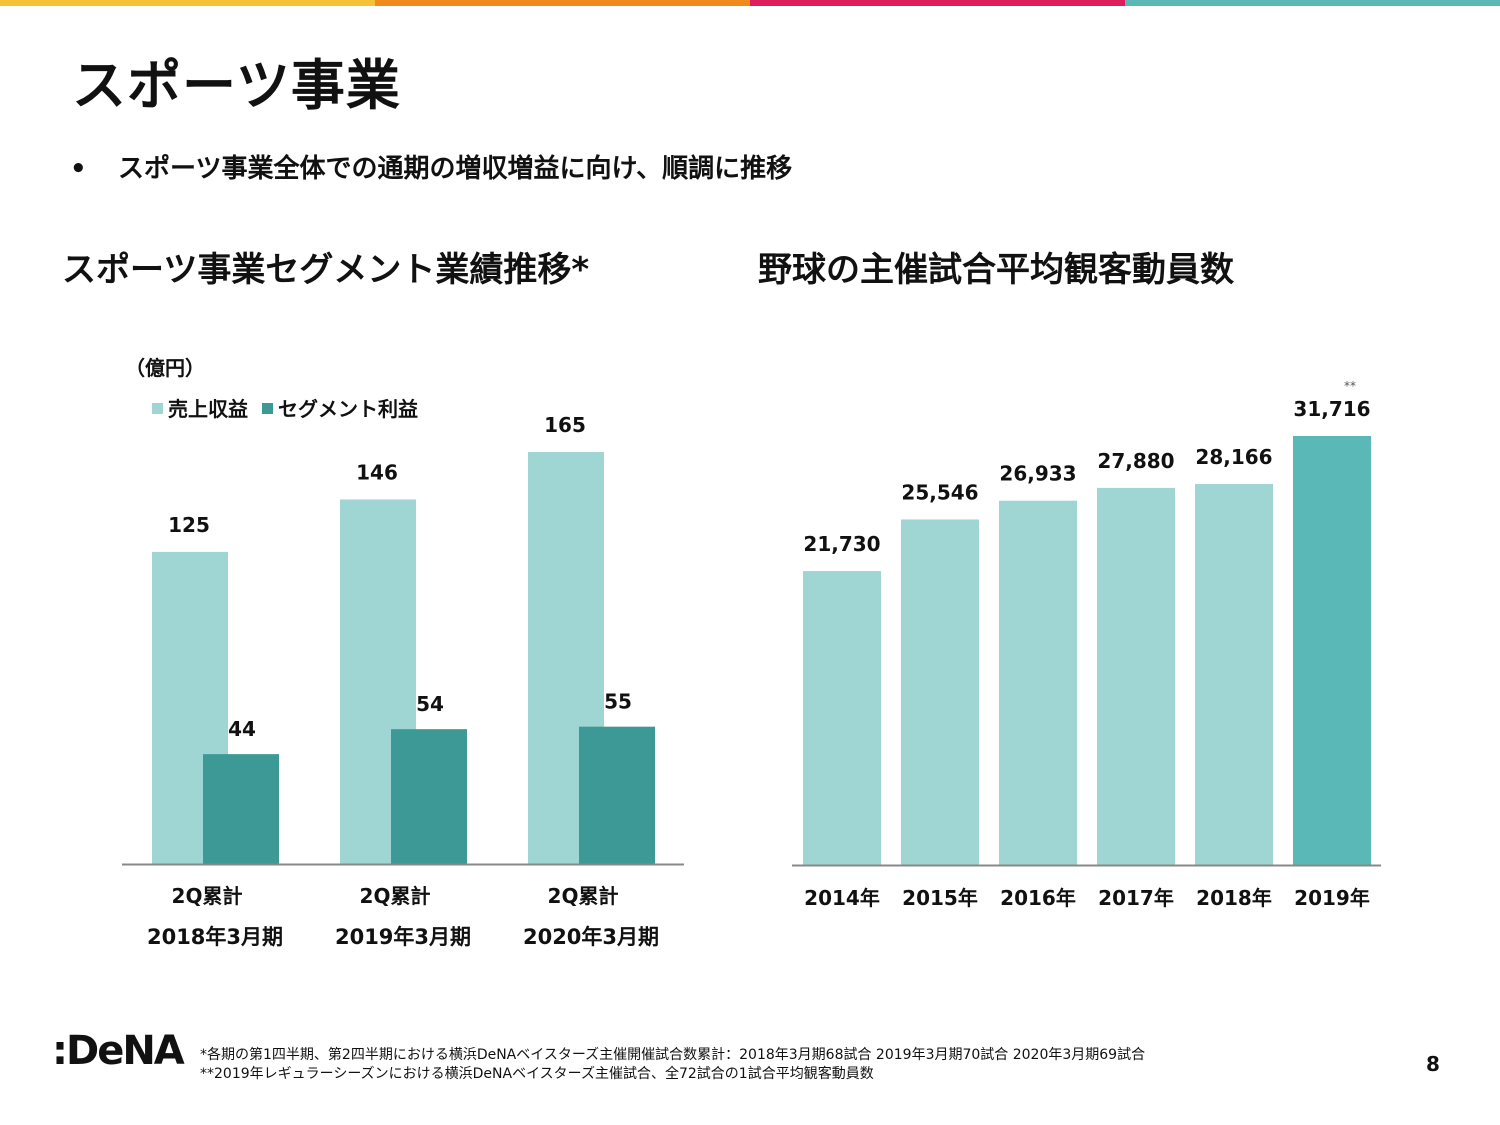 The height and width of the screenshot is (1125, 1500). I want to click on data-label-1-2: 55, so click(618, 702).